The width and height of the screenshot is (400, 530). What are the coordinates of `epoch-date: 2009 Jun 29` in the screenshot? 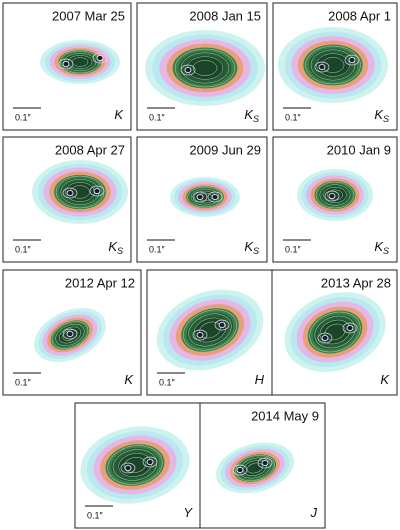 It's located at (225, 149).